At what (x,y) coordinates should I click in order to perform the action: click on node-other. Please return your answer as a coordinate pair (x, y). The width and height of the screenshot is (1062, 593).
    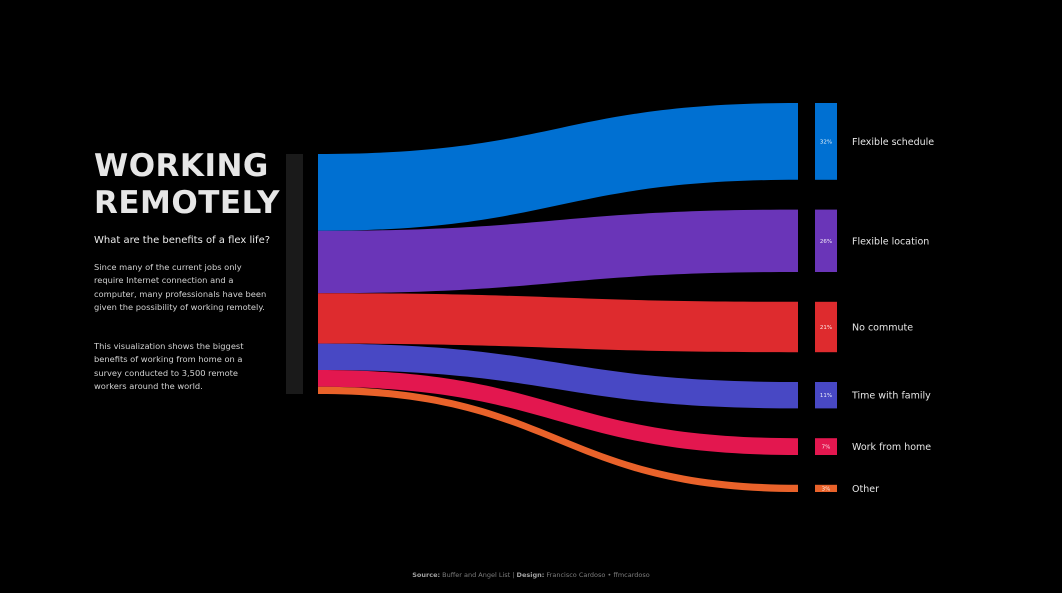
    Looking at the image, I should click on (826, 488).